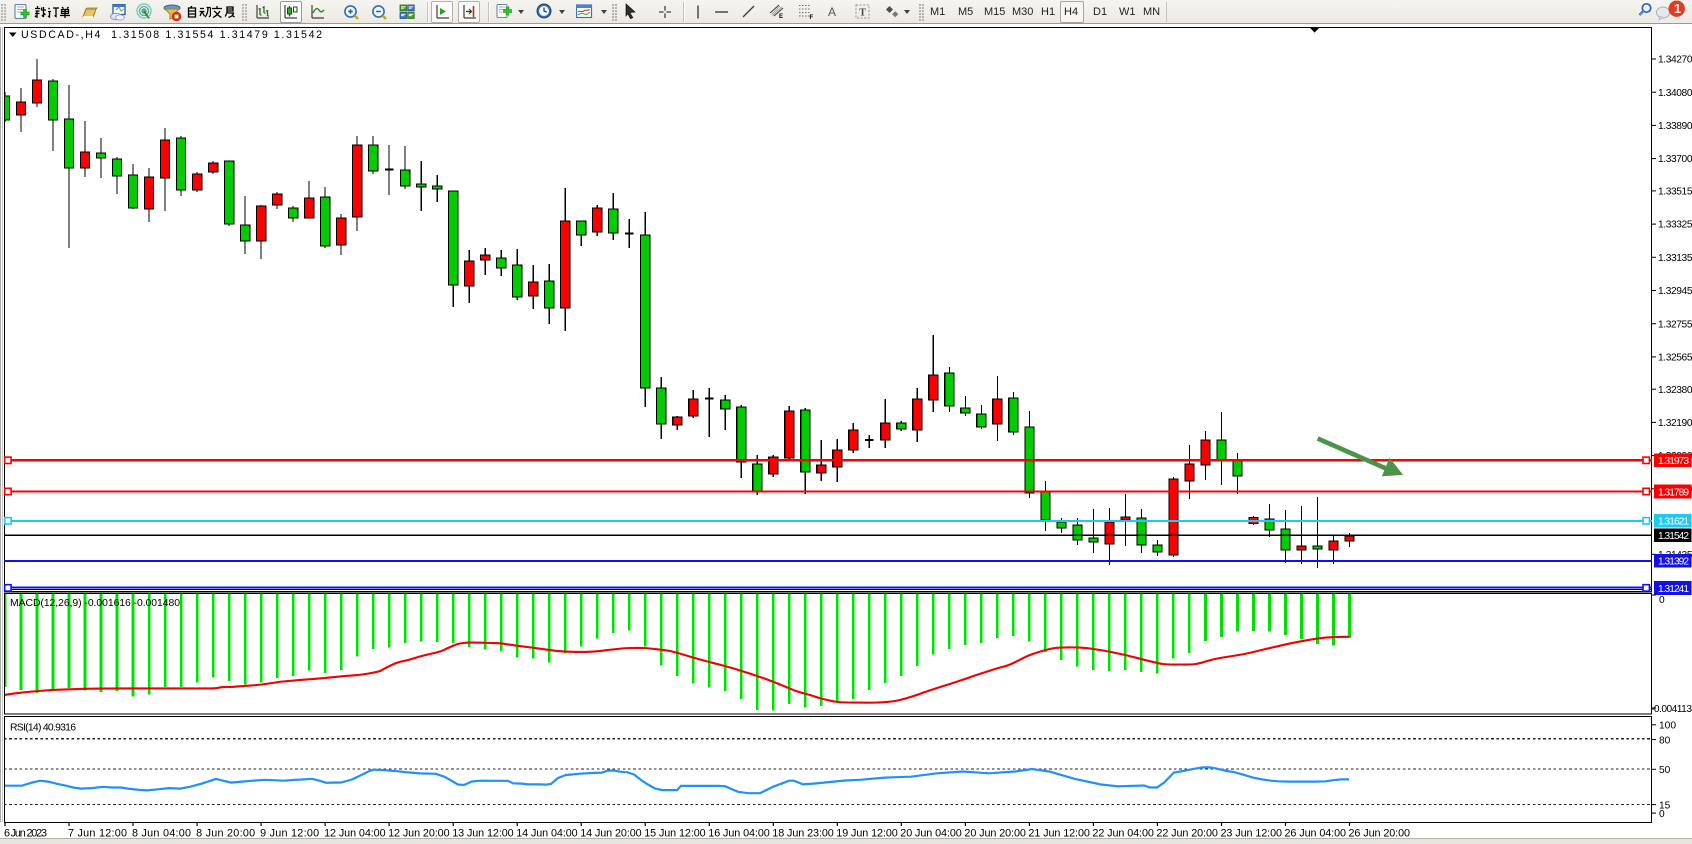 The height and width of the screenshot is (844, 1692). I want to click on svg-text: 14 Jun 04:00, so click(547, 833).